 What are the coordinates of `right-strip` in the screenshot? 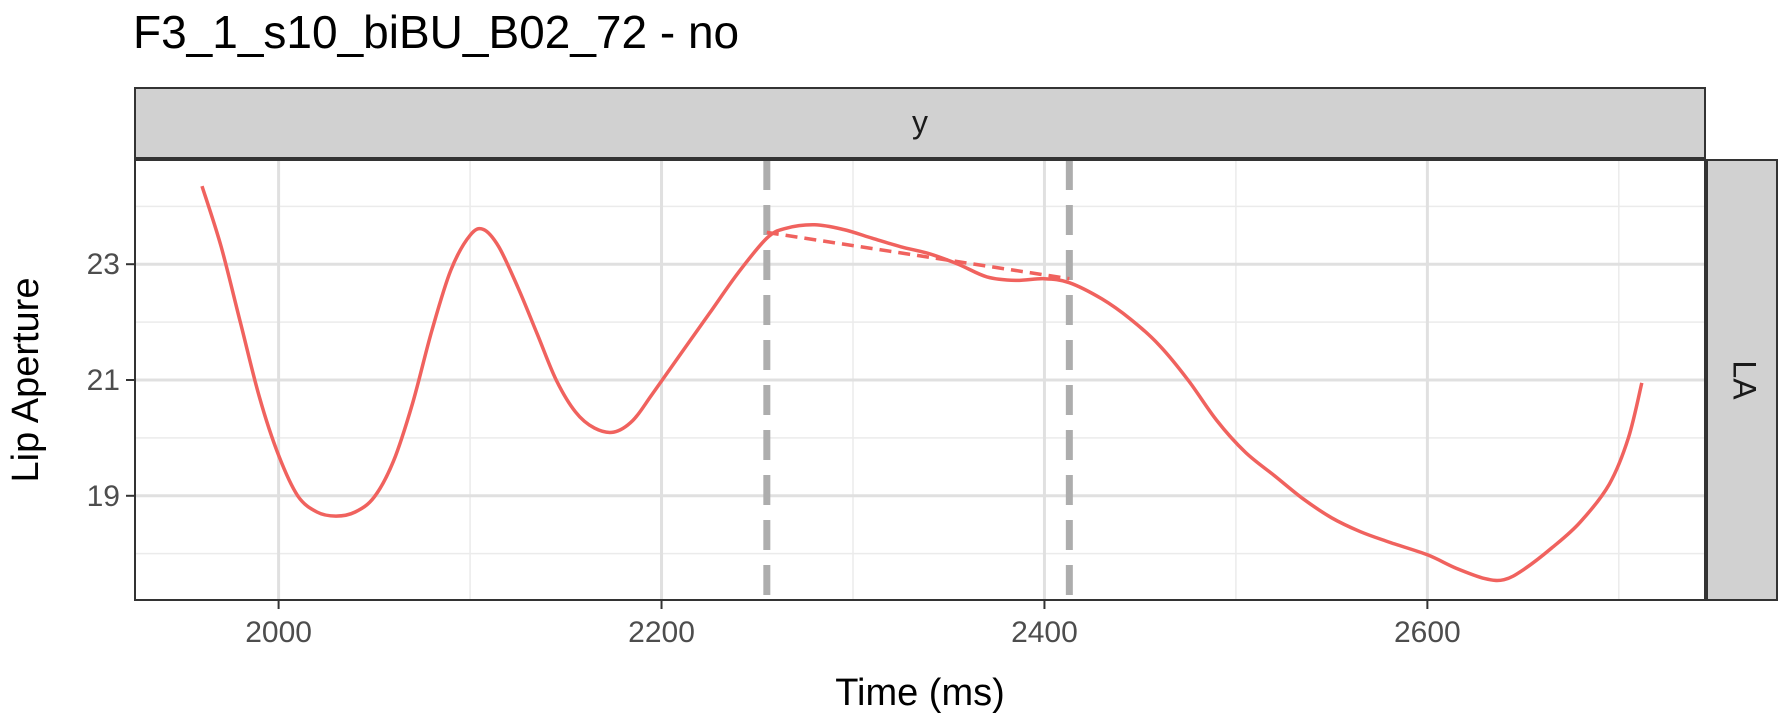 It's located at (1742, 380).